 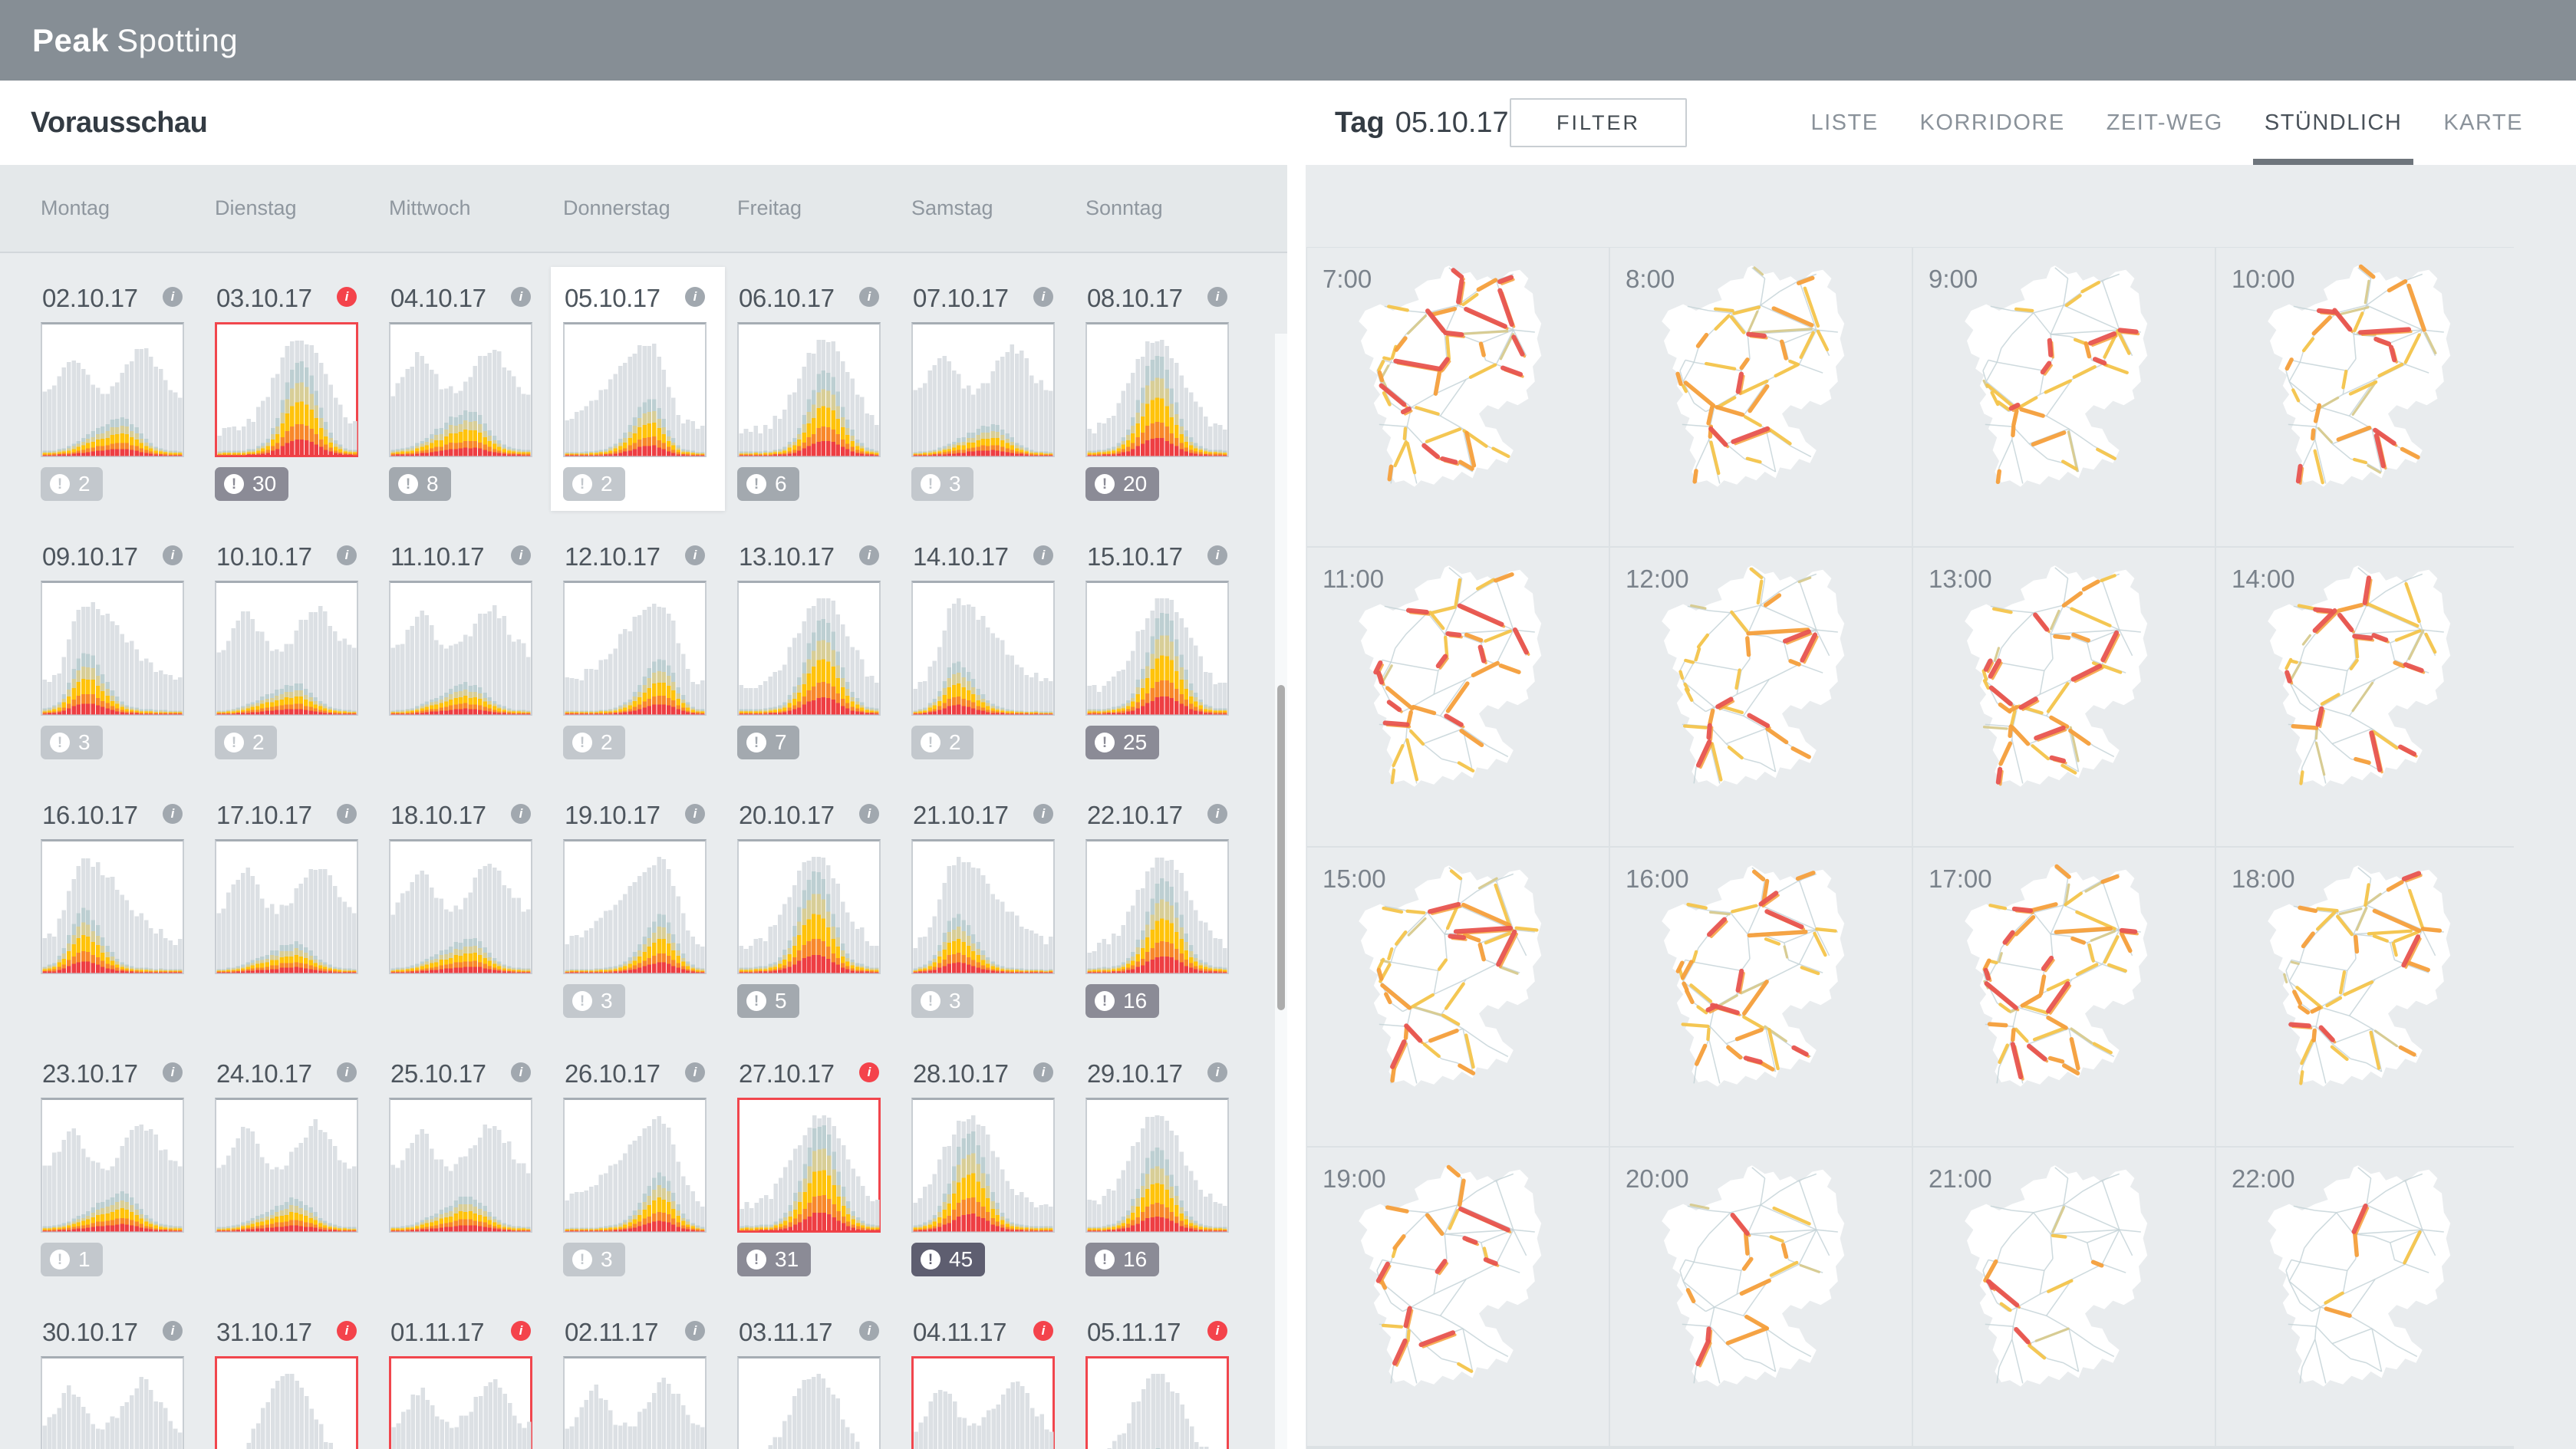 What do you see at coordinates (635, 910) in the screenshot?
I see `day-cell-19.10.17: 19.10.17 i! 3` at bounding box center [635, 910].